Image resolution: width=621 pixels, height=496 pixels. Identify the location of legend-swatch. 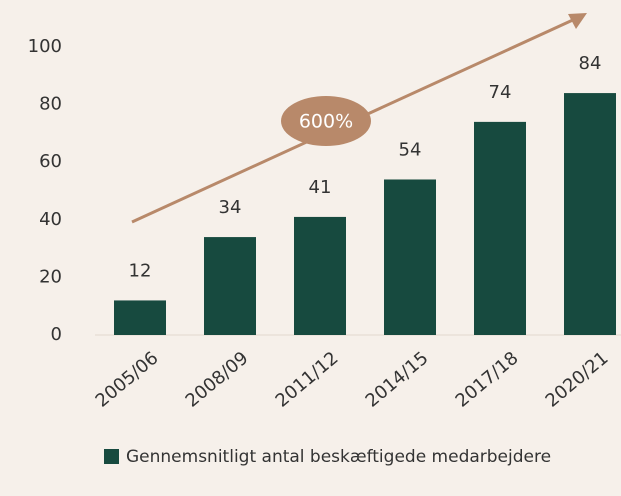
(111, 456).